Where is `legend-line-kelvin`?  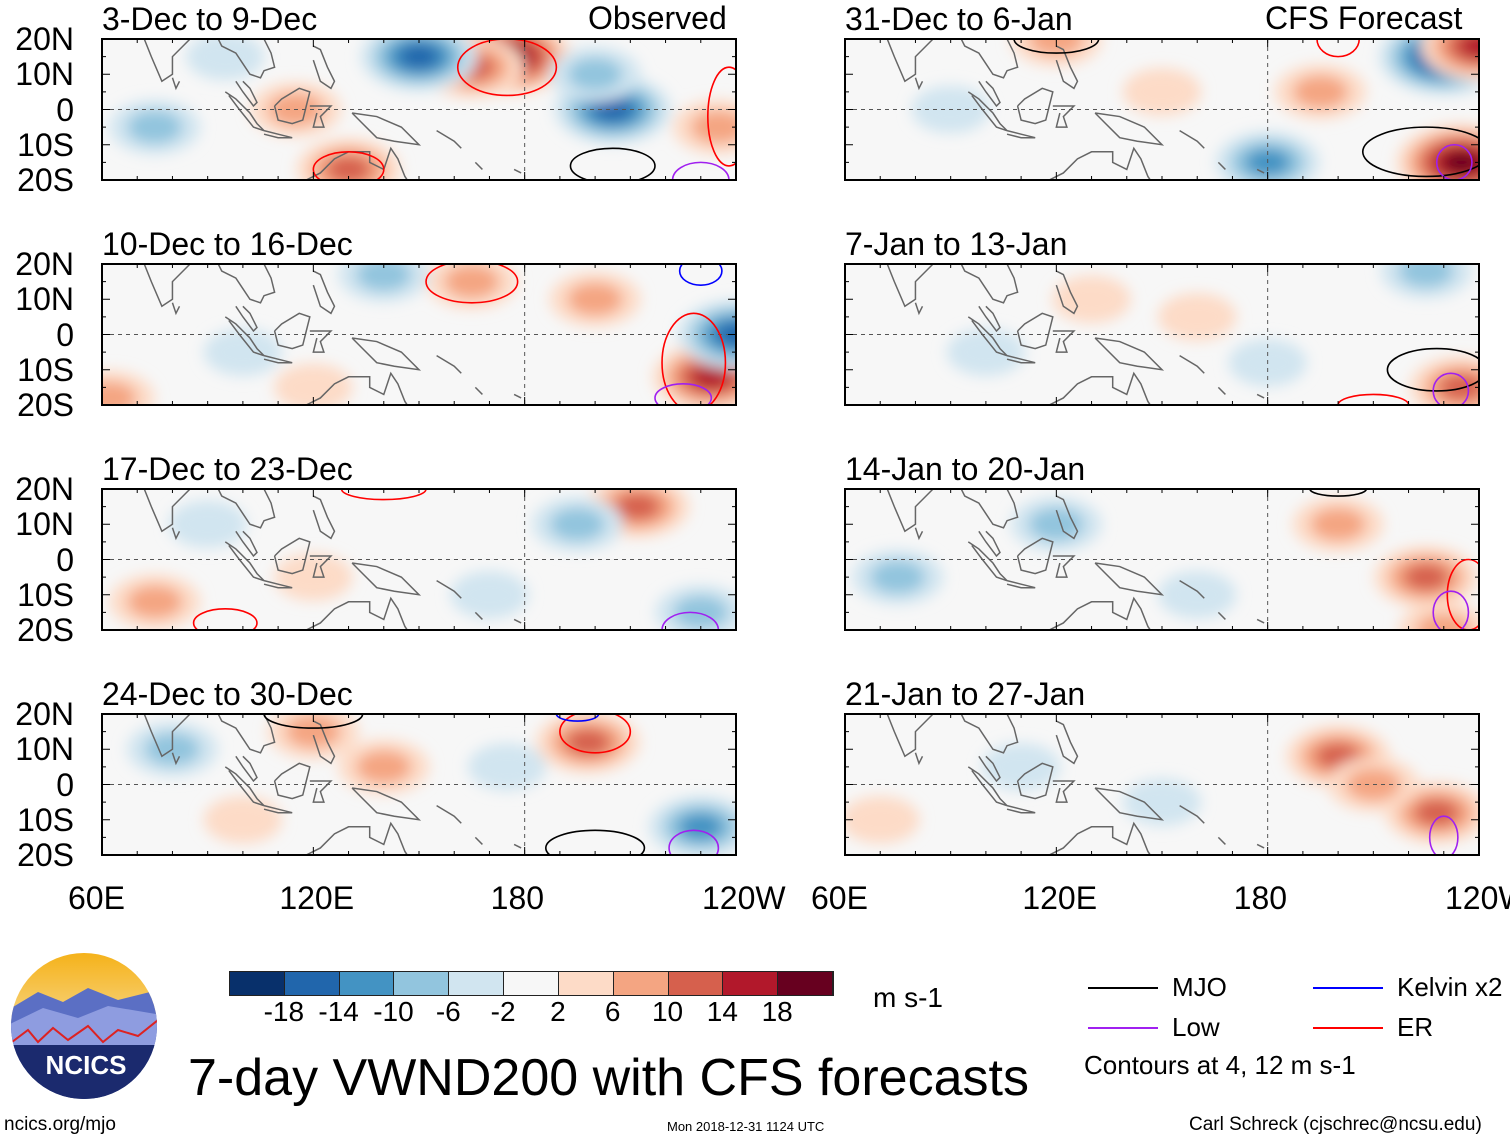
legend-line-kelvin is located at coordinates (1348, 988).